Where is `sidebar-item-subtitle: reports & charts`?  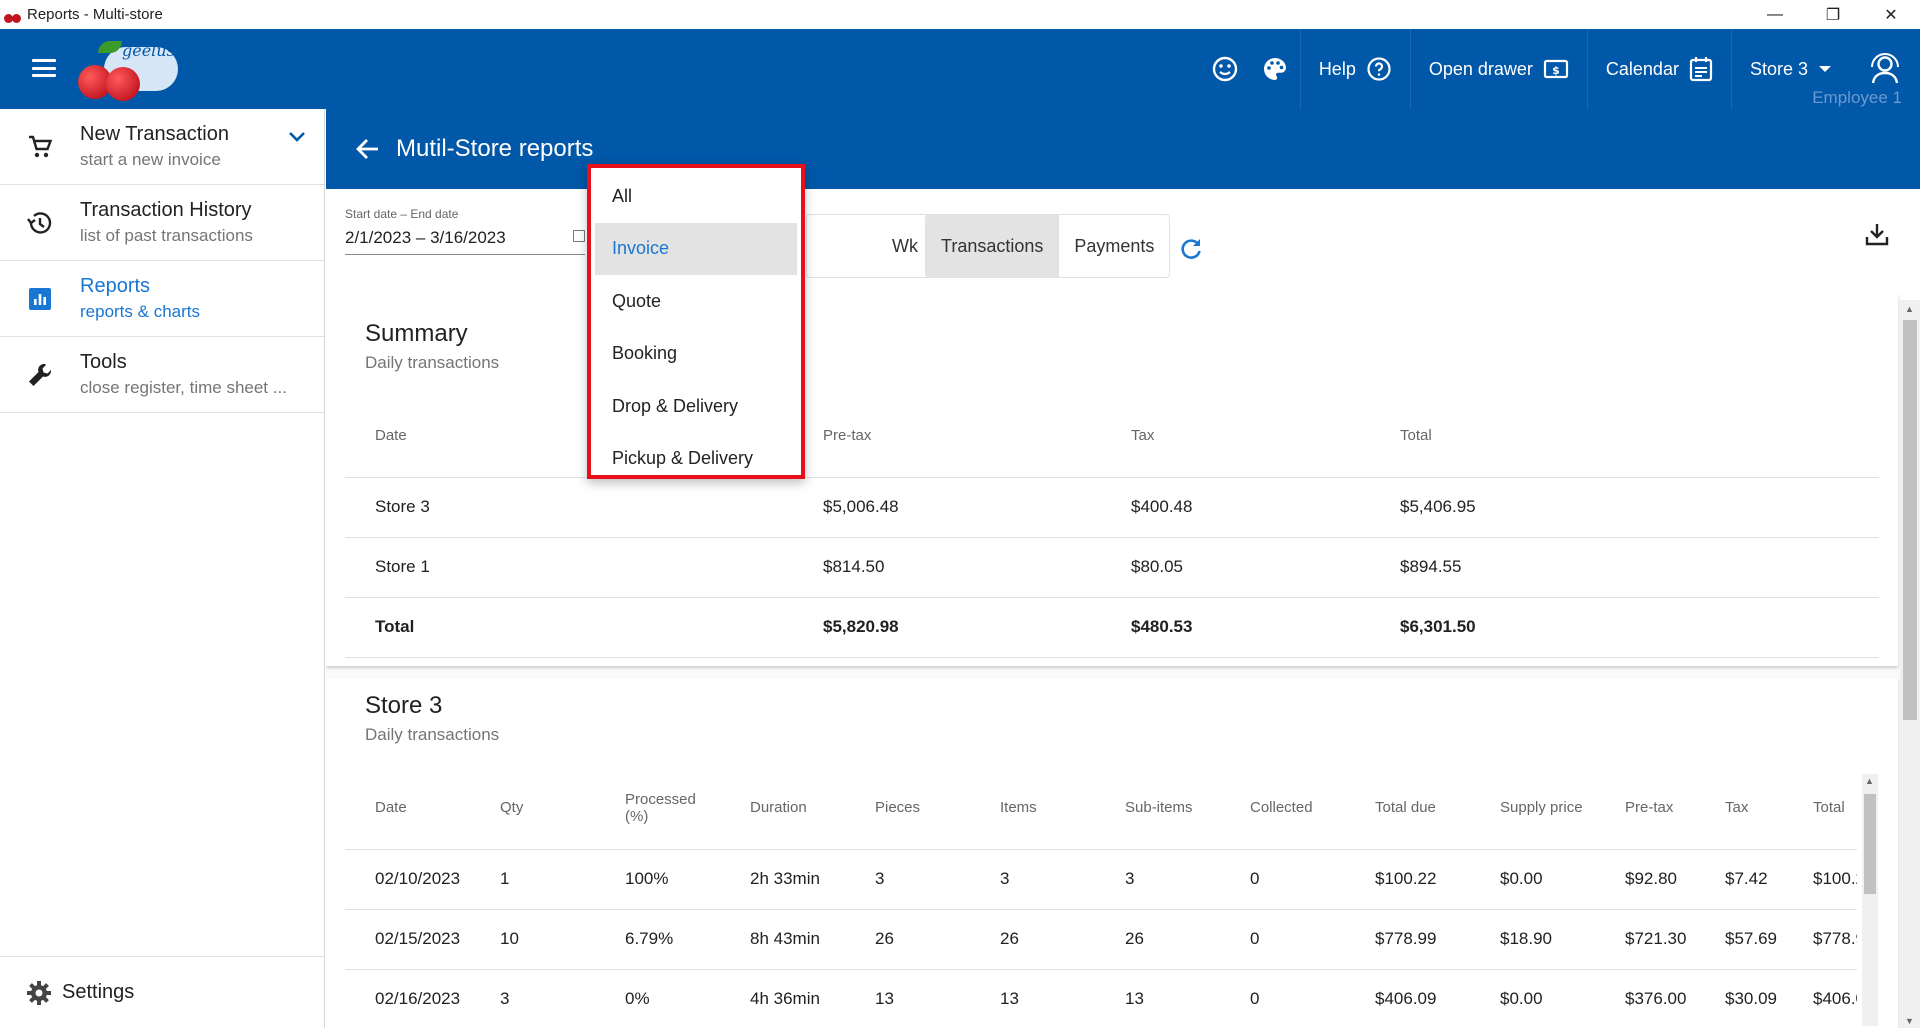
sidebar-item-subtitle: reports & charts is located at coordinates (140, 311).